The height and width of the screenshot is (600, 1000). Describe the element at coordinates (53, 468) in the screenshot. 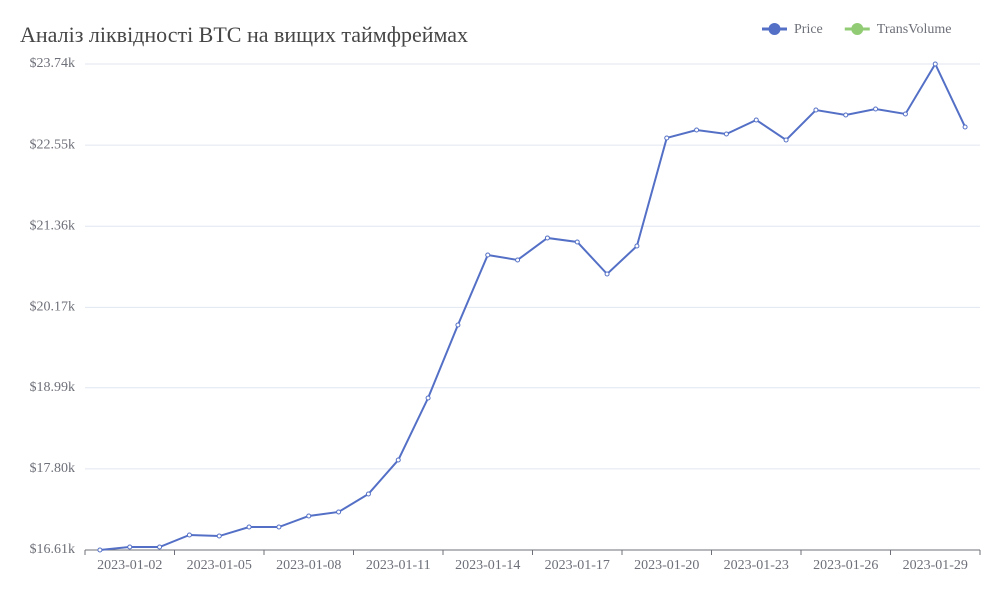

I see `y-tick-label: $17.80k` at that location.